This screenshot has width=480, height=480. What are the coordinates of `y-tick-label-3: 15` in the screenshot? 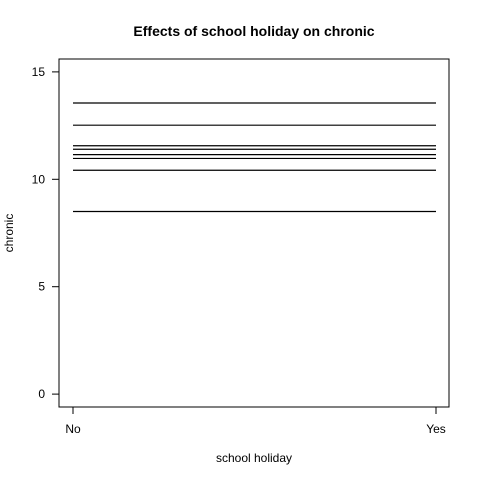 It's located at (39, 72).